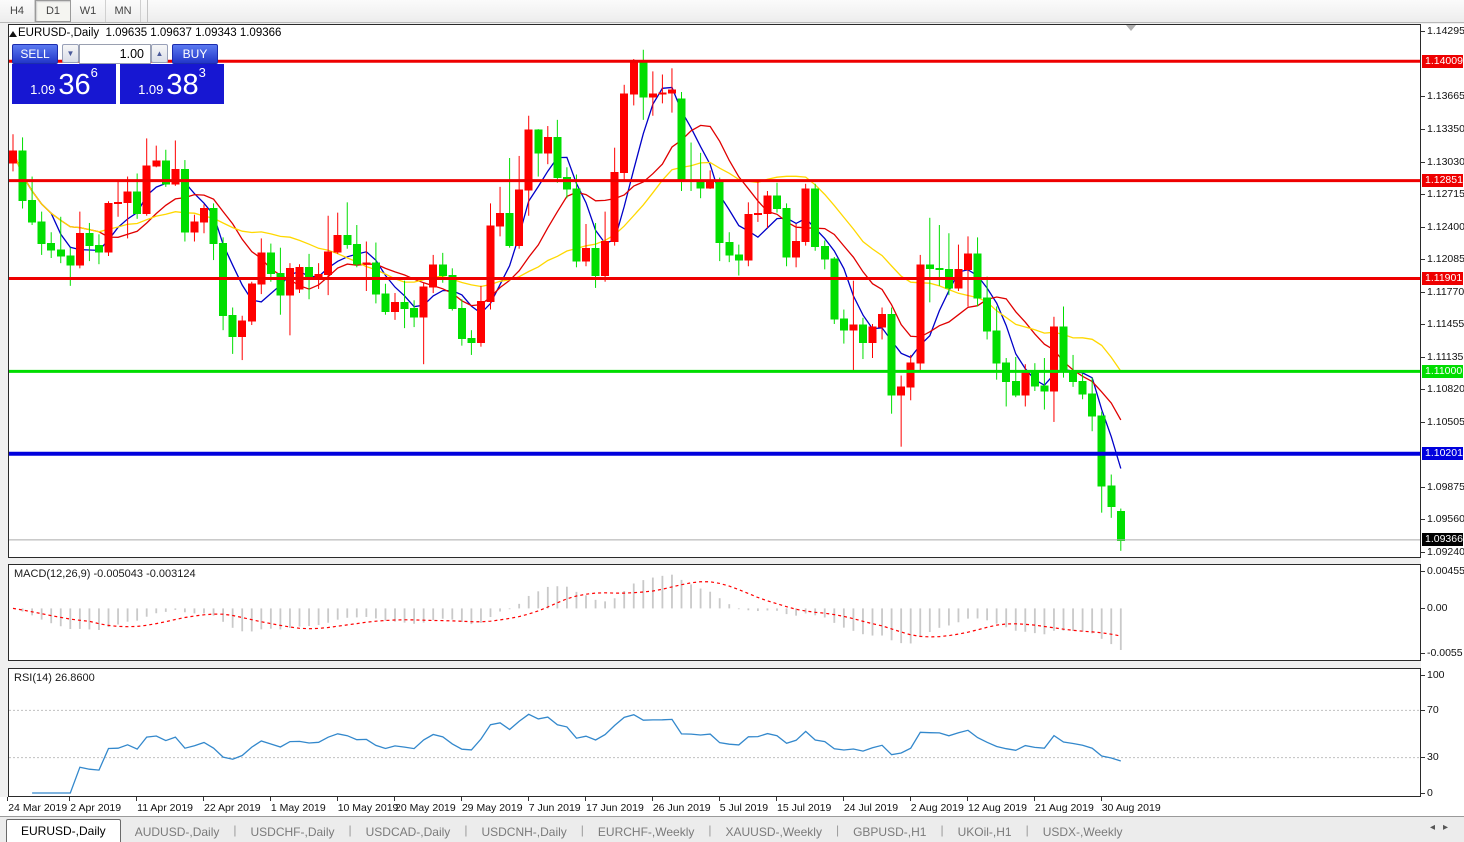 Image resolution: width=1464 pixels, height=842 pixels. What do you see at coordinates (554, 808) in the screenshot?
I see `date-axis-label: 7 Jun 2019` at bounding box center [554, 808].